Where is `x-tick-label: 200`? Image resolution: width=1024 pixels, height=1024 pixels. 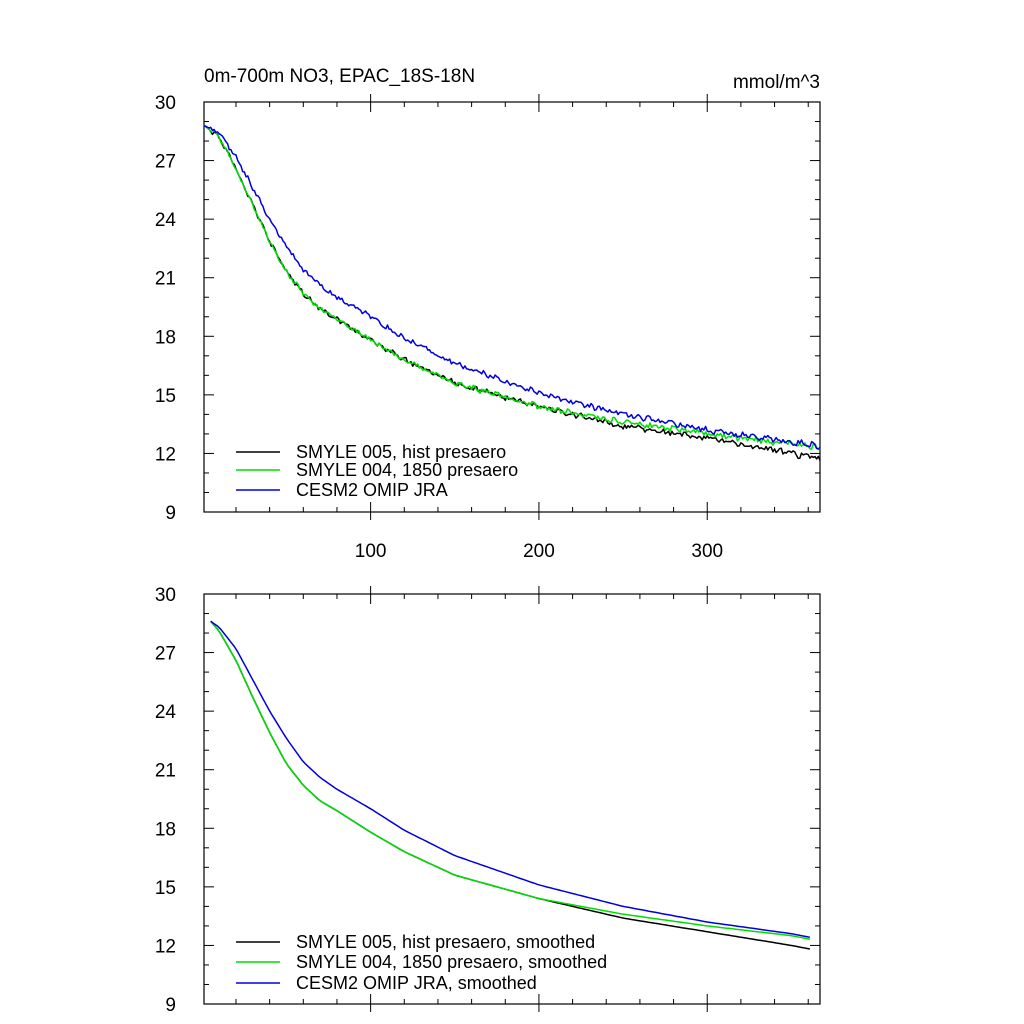 x-tick-label: 200 is located at coordinates (539, 551).